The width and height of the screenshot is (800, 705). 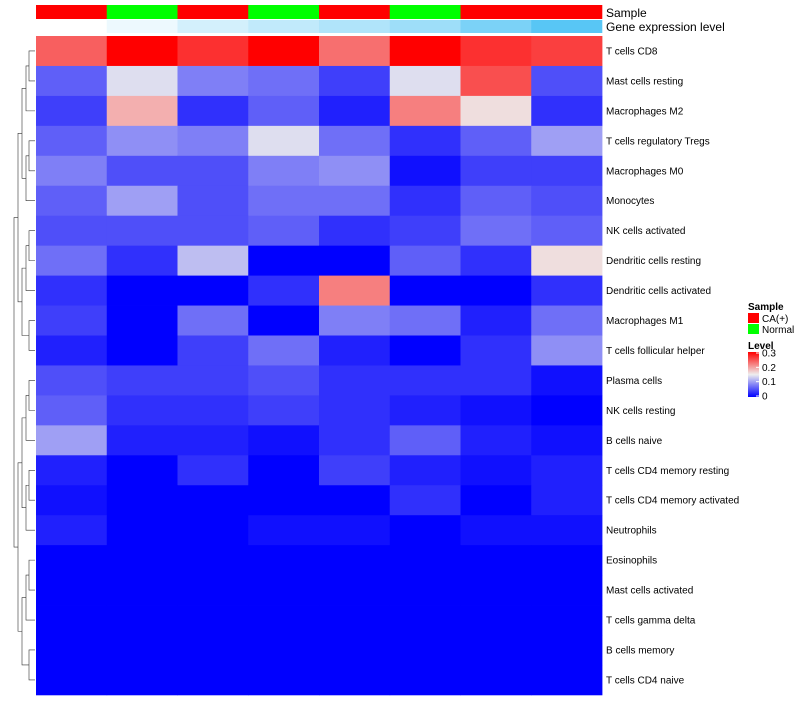 I want to click on expression-annotation-cell, so click(x=213, y=26).